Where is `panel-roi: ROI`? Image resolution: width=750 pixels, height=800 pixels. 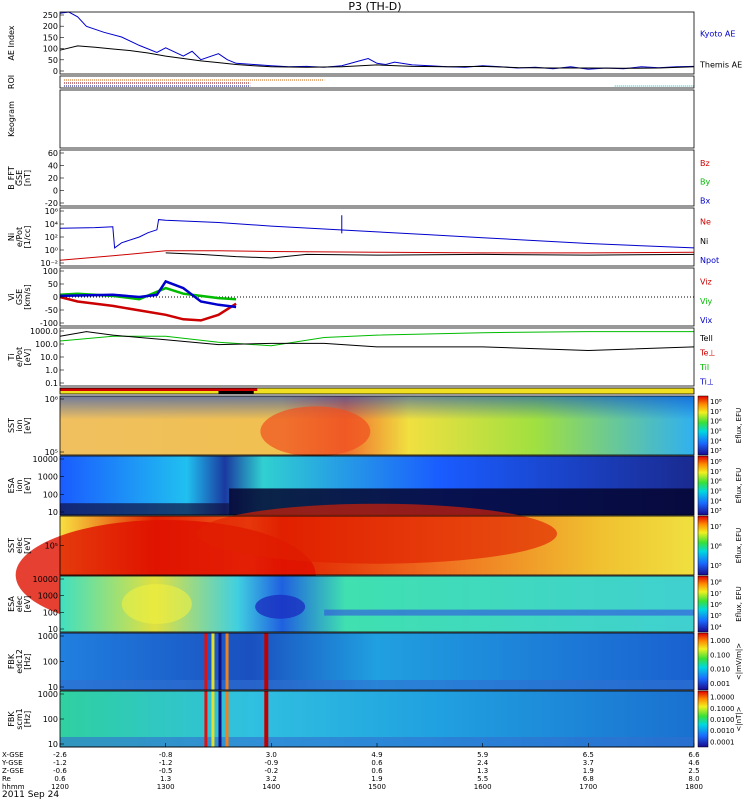
panel-roi: ROI is located at coordinates (351, 82).